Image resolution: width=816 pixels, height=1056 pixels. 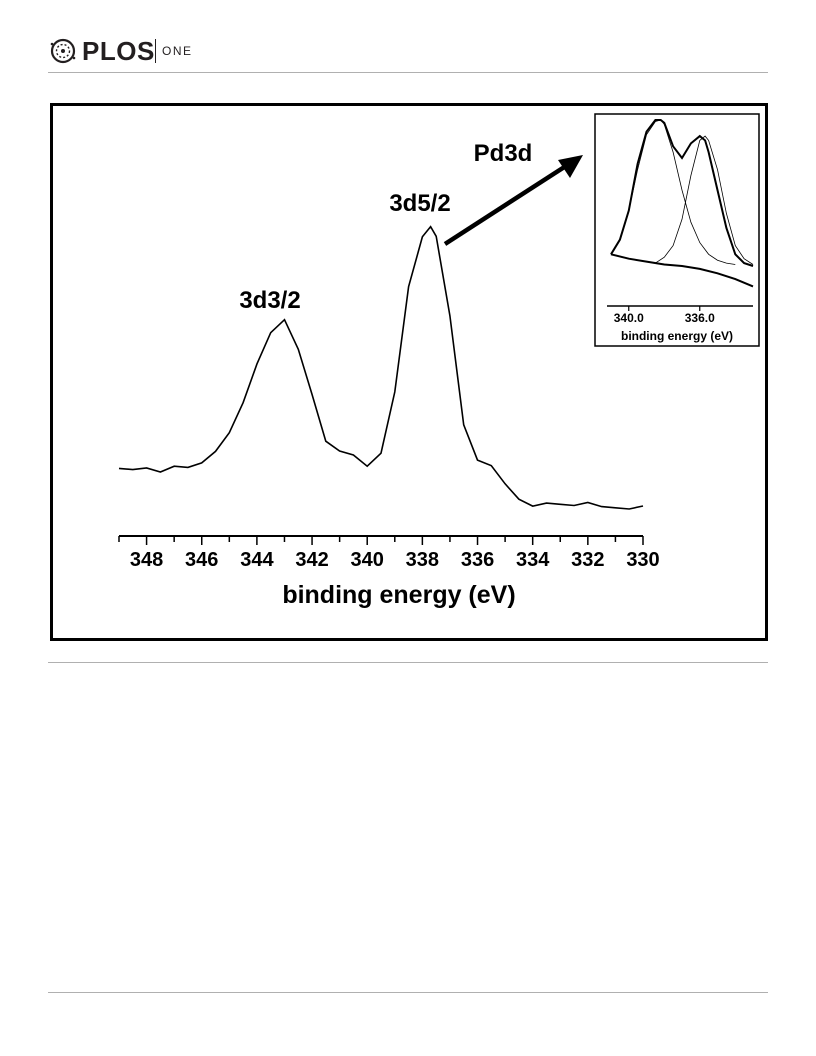 What do you see at coordinates (311, 560) in the screenshot?
I see `x-tick-label: 342` at bounding box center [311, 560].